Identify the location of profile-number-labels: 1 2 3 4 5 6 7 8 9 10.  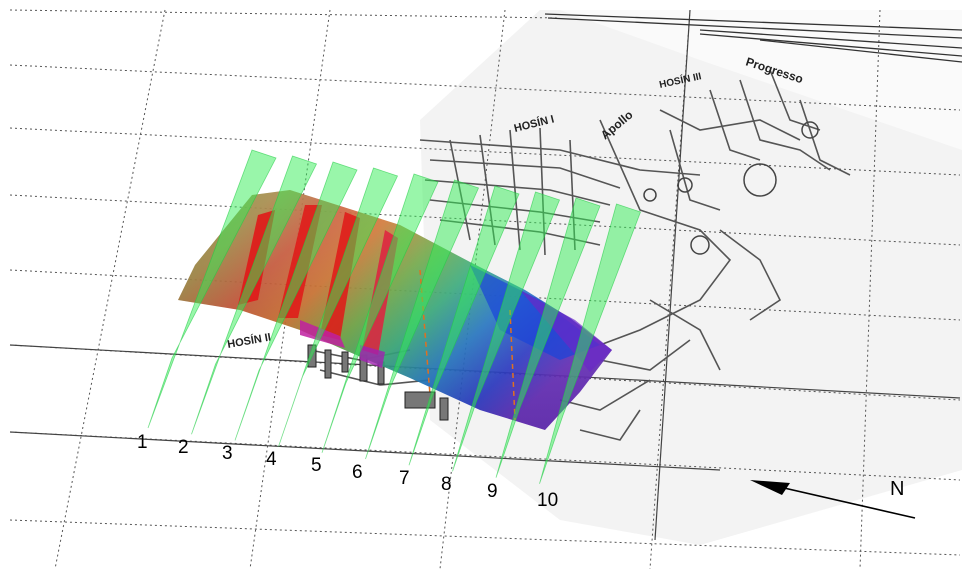
(347, 471).